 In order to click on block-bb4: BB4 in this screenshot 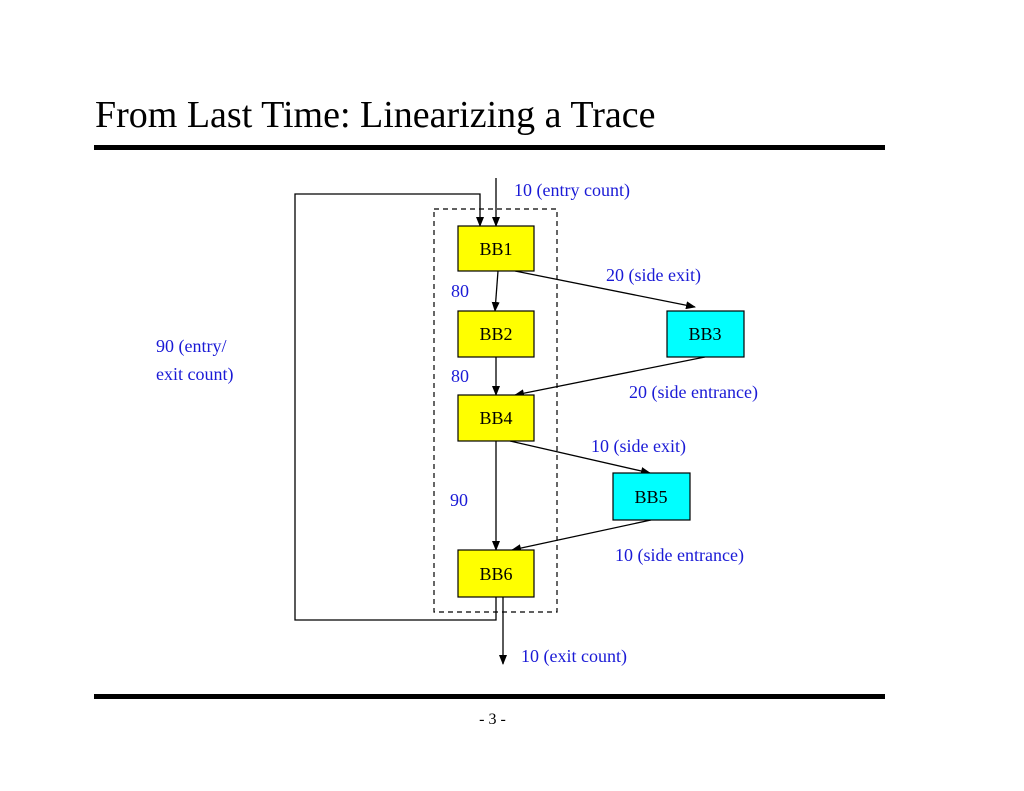, I will do `click(496, 418)`.